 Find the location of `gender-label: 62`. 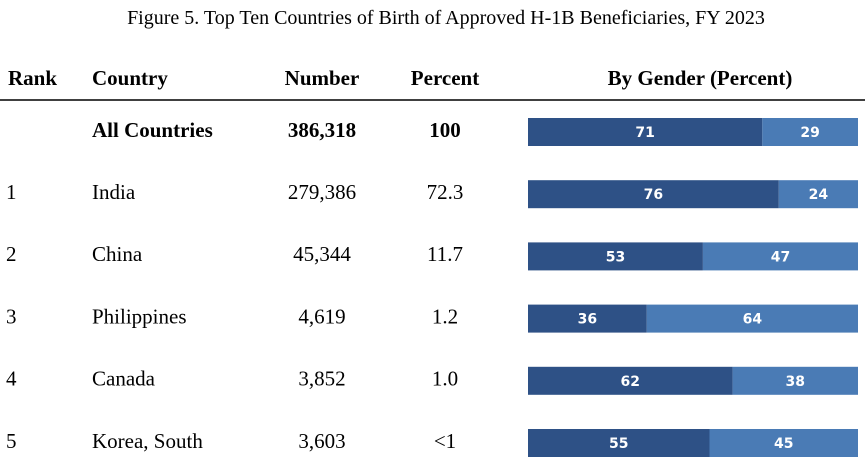

gender-label: 62 is located at coordinates (630, 382).